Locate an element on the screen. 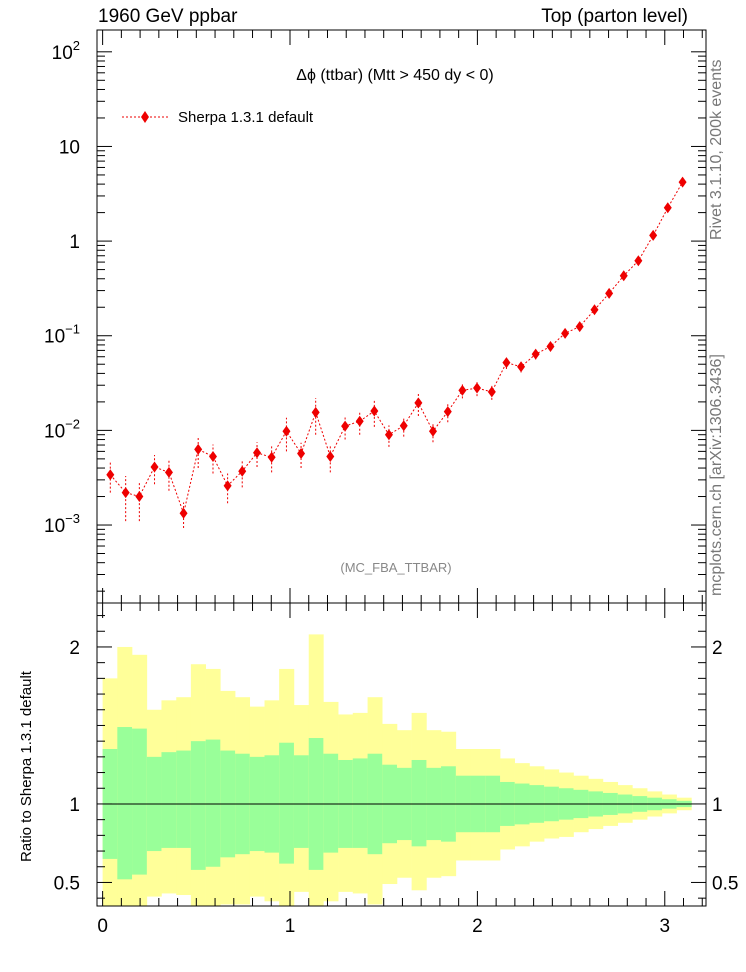  y-tick-label: 10⁻¹ is located at coordinates (62, 335).